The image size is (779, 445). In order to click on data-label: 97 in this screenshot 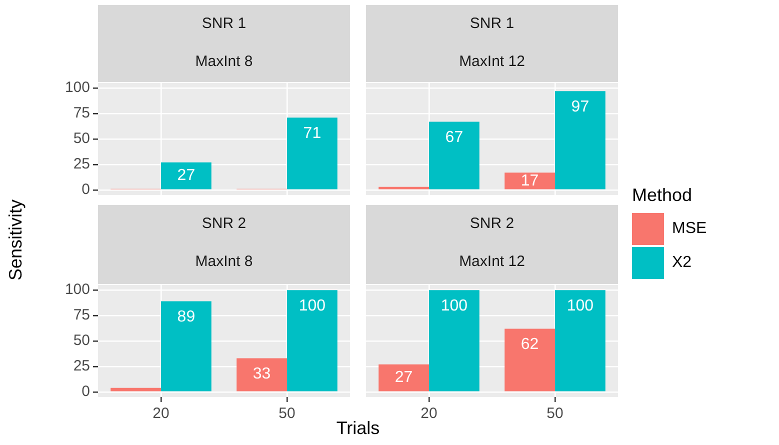, I will do `click(580, 107)`.